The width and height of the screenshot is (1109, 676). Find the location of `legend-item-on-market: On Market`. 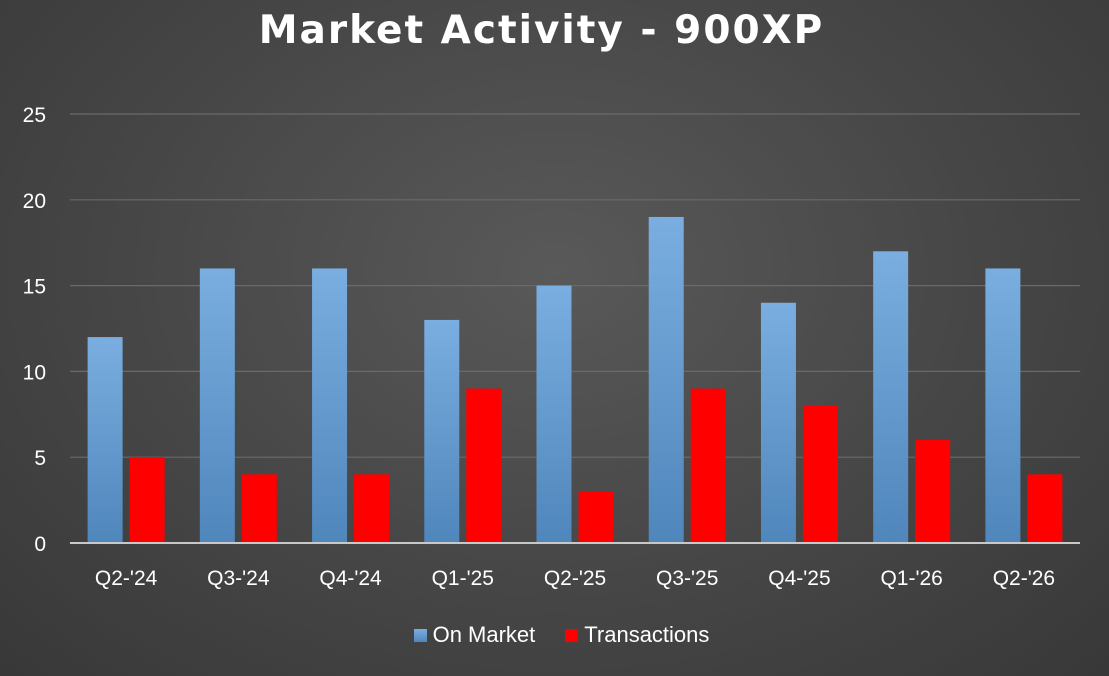

legend-item-on-market: On Market is located at coordinates (474, 635).